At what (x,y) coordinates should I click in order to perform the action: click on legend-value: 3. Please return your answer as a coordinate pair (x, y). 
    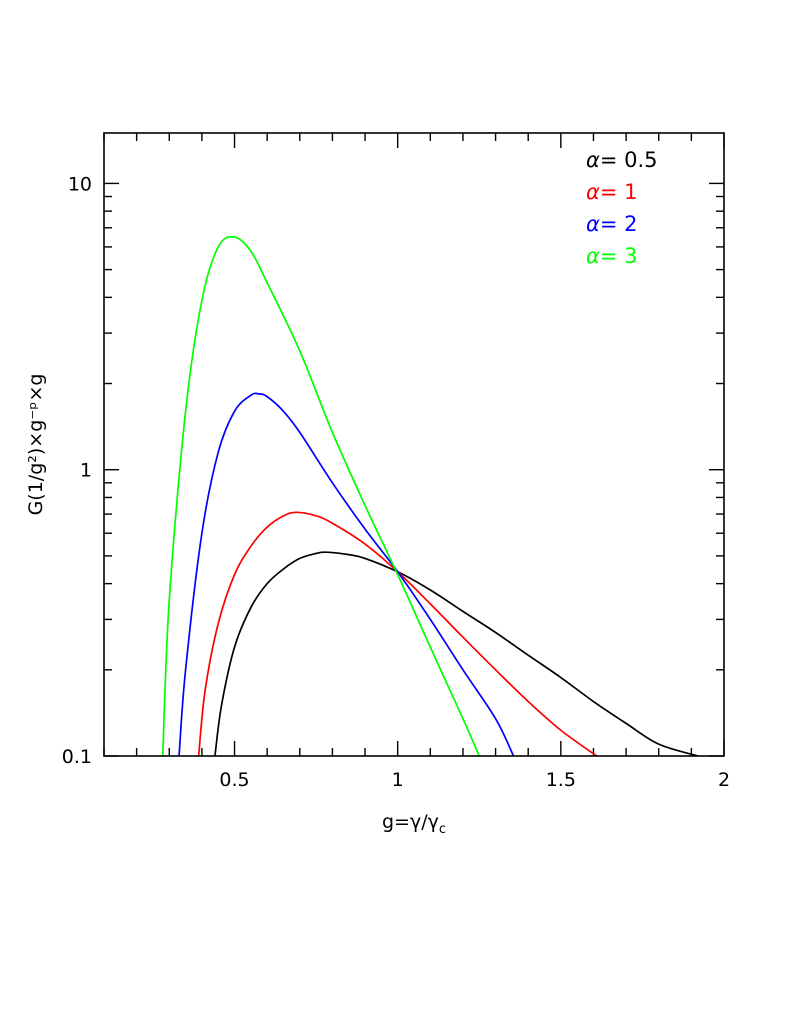
    Looking at the image, I should click on (630, 256).